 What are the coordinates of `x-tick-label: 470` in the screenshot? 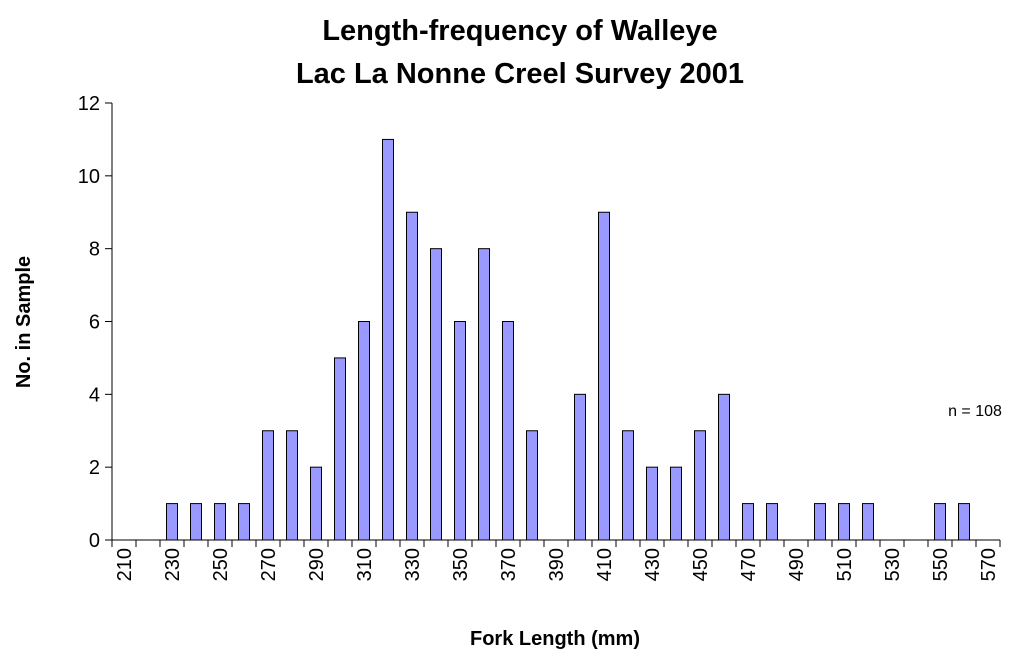 It's located at (749, 564).